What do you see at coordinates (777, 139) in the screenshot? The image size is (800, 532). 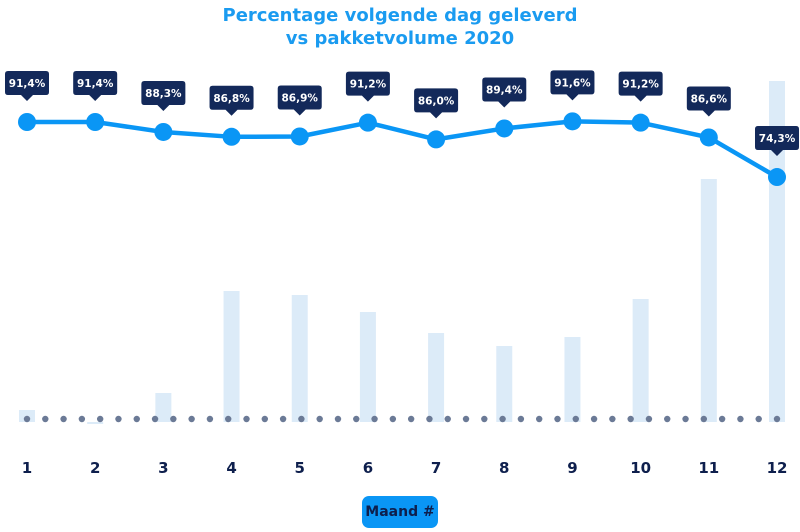 I see `data-label-12: 74,3%` at bounding box center [777, 139].